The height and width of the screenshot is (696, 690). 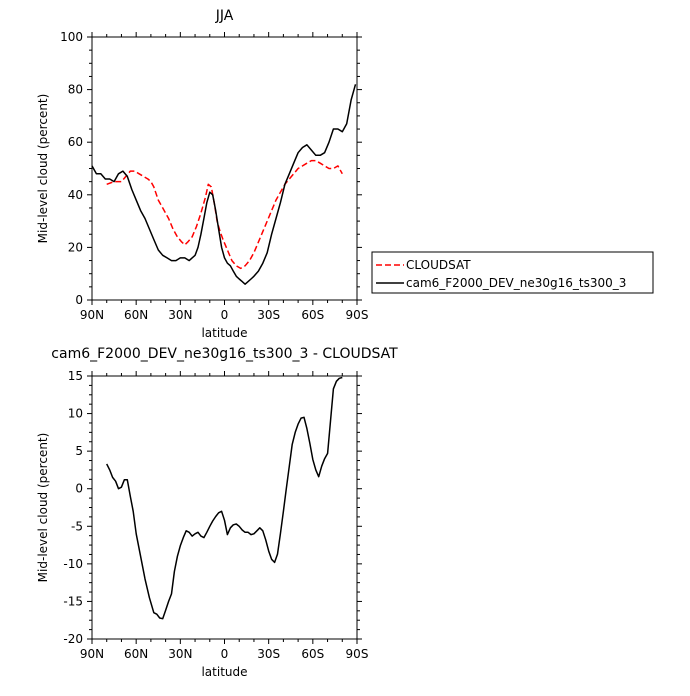 I want to click on y-tick-label: 20, so click(x=75, y=247).